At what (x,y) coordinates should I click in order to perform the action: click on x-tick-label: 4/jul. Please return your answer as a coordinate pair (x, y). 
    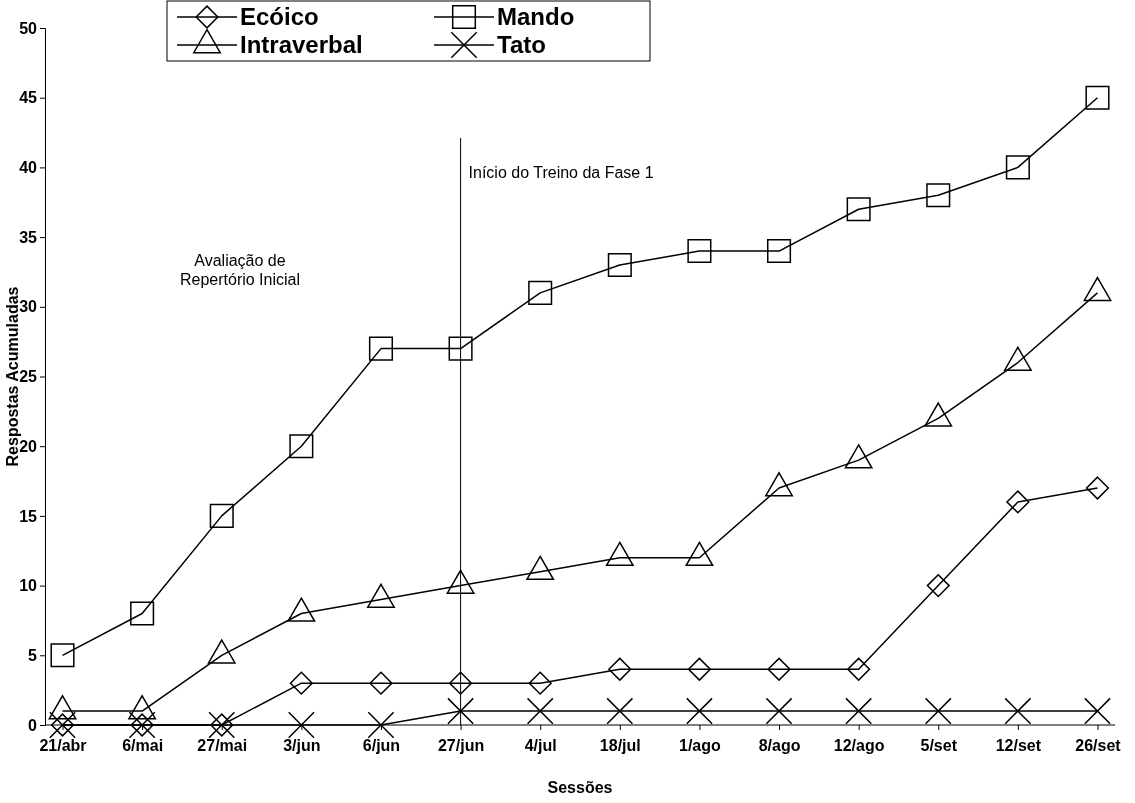
    Looking at the image, I should click on (540, 745).